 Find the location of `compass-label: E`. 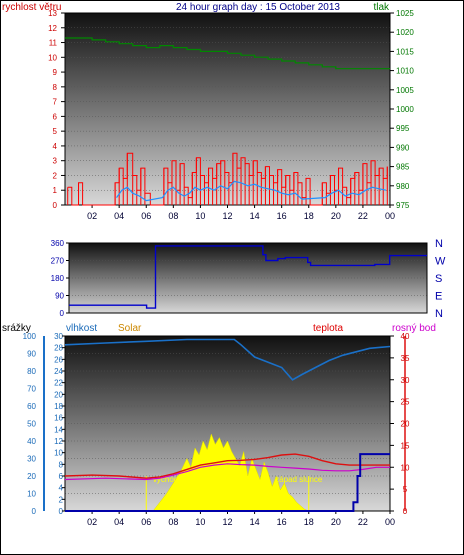

compass-label: E is located at coordinates (438, 297).